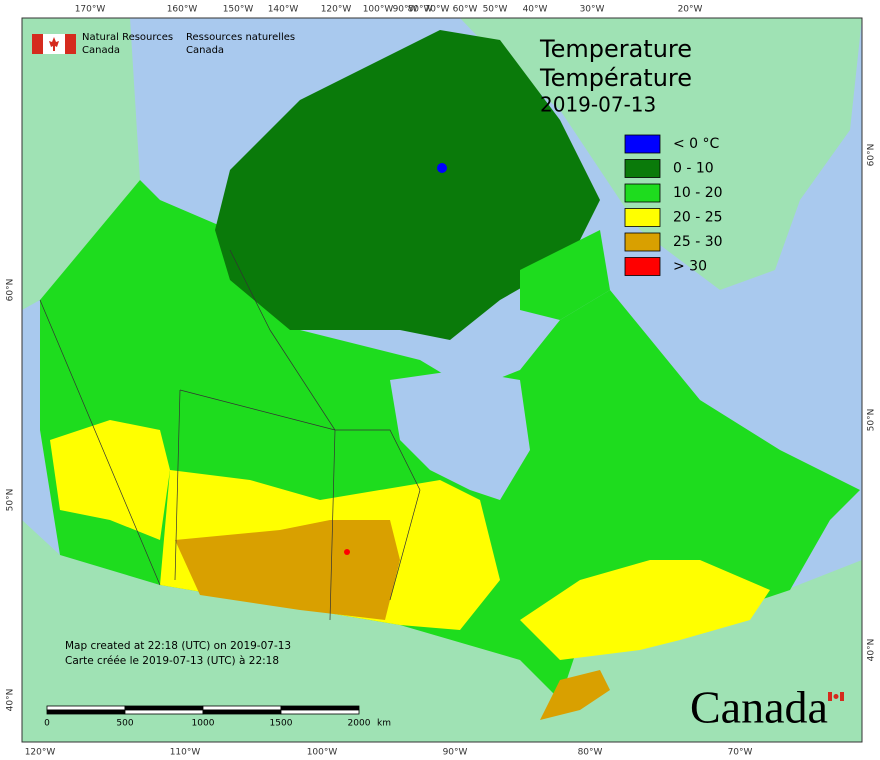 Image resolution: width=880 pixels, height=760 pixels. I want to click on legend-label: 0 - 10, so click(693, 169).